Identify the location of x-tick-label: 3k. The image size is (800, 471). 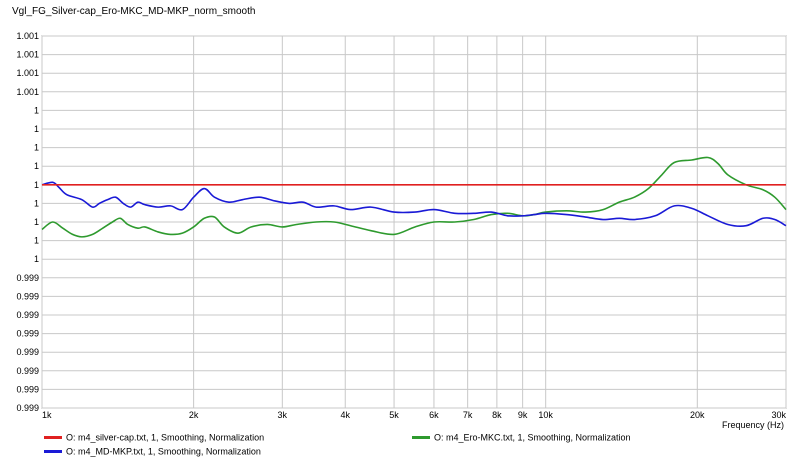
(283, 415).